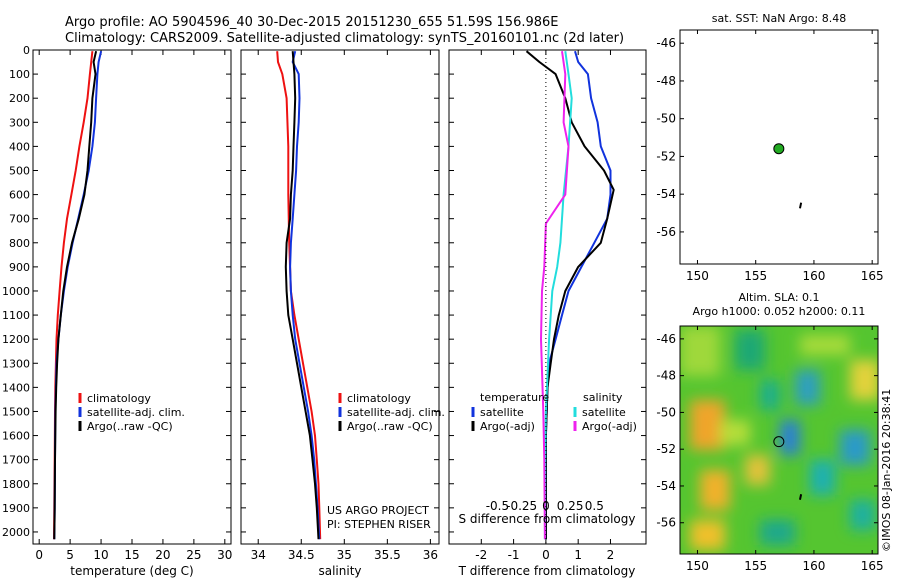  I want to click on sla-map-chart: 150 155 160 165 -46 -48 -50 -52 -54 -56, so click(770, 449).